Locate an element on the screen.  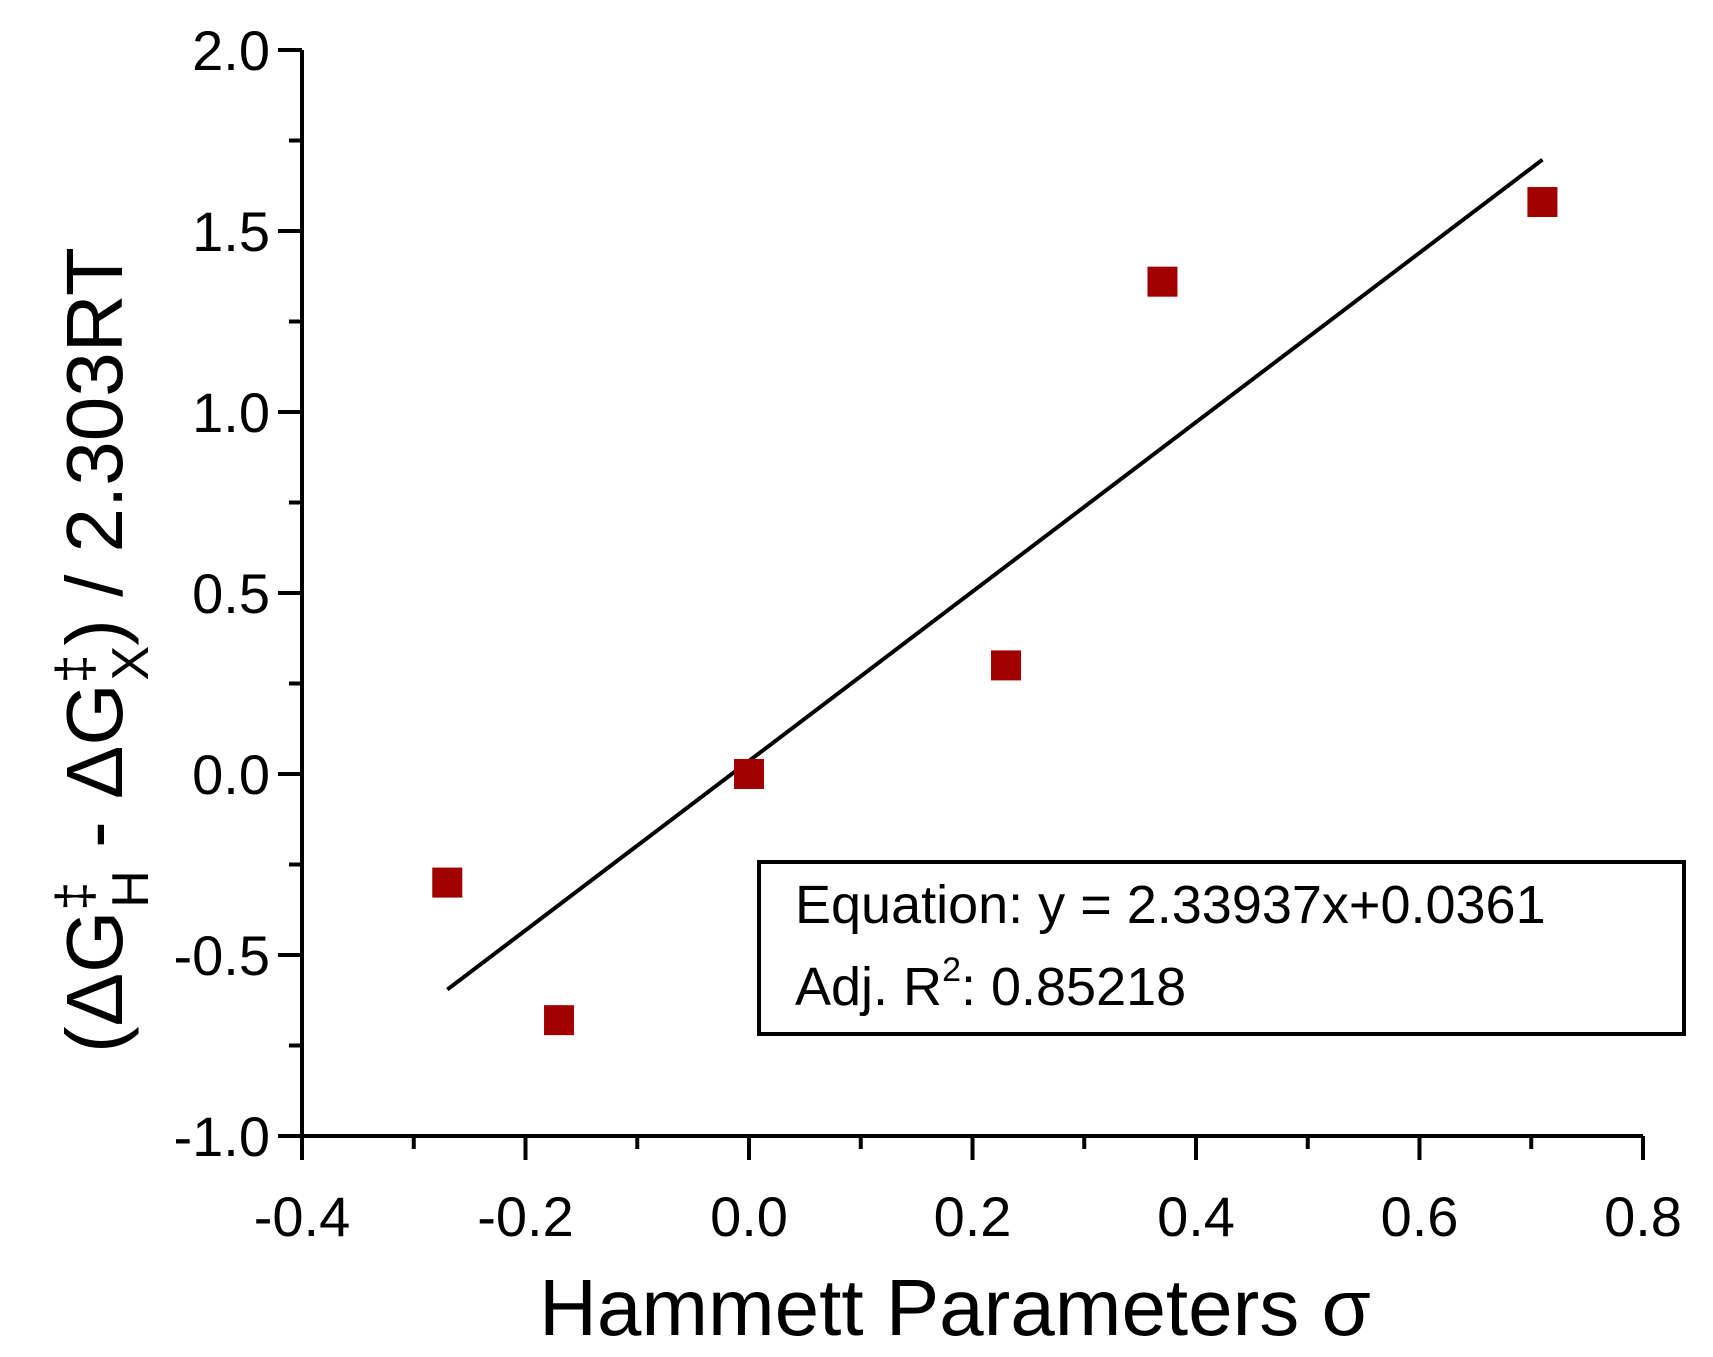
equation-text: Equation: y = 2.33937x+0.0361 is located at coordinates (1170, 905).